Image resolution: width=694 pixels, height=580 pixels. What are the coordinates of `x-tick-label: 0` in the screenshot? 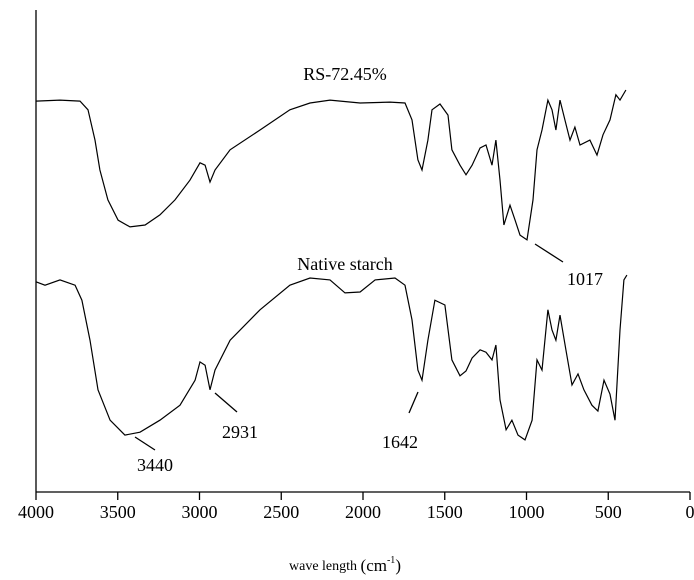 It's located at (690, 512).